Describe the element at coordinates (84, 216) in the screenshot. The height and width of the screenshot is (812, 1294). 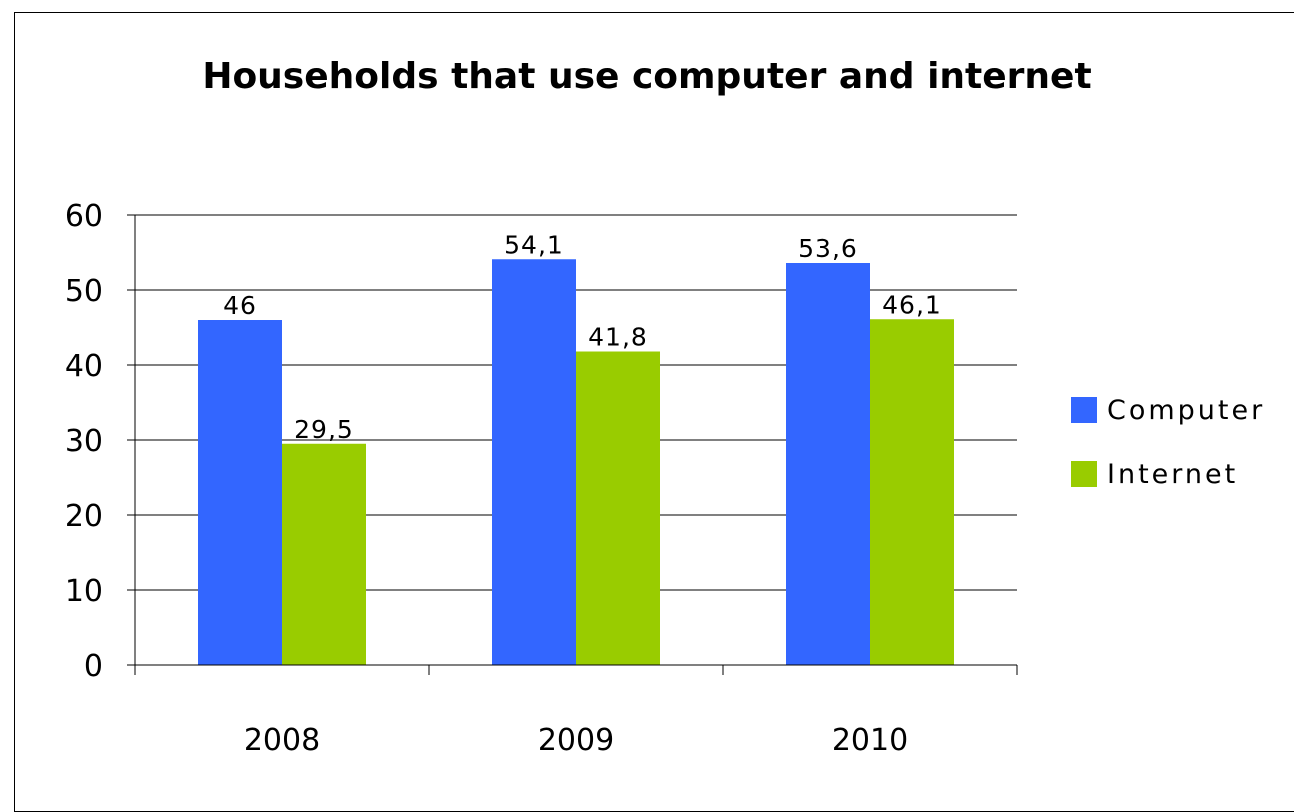
I see `y-tick-label: 60` at that location.